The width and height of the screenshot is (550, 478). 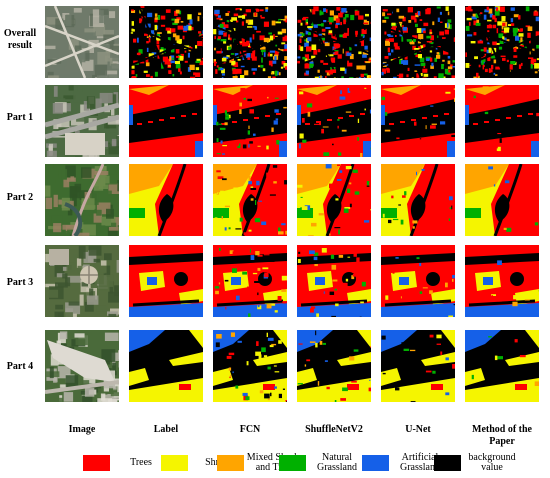 What do you see at coordinates (337, 462) in the screenshot?
I see `legend-label-natural-grassland: Natural Grassland` at bounding box center [337, 462].